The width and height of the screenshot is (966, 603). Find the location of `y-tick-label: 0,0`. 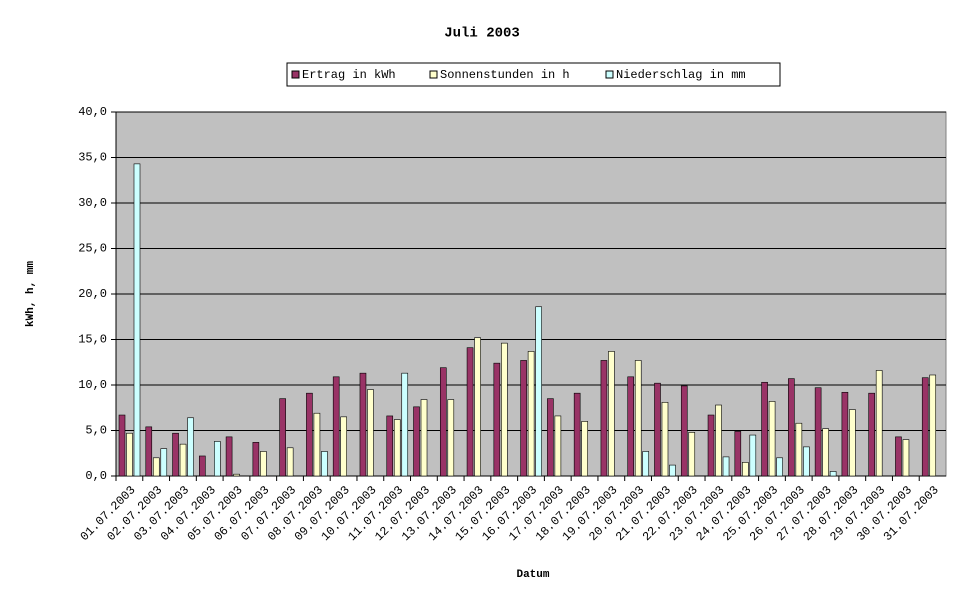

y-tick-label: 0,0 is located at coordinates (96, 476).